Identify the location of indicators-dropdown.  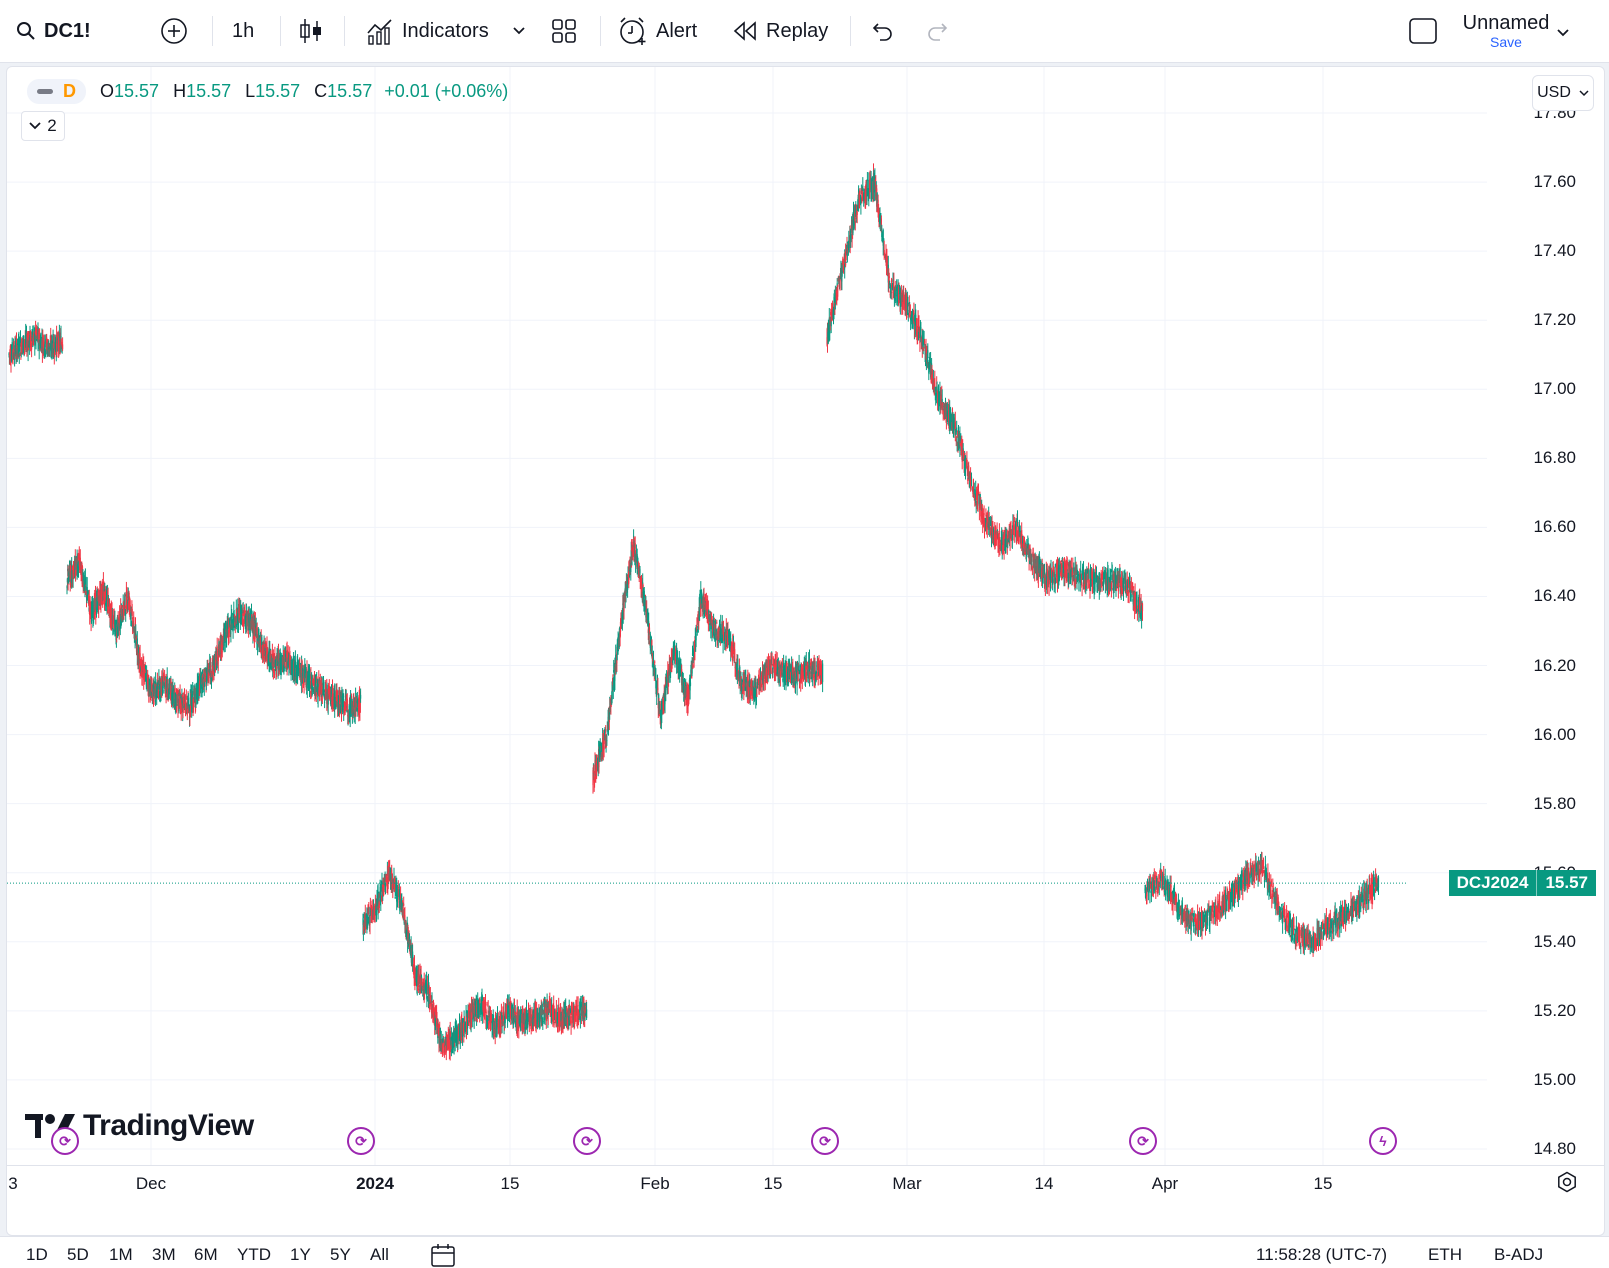
(519, 31).